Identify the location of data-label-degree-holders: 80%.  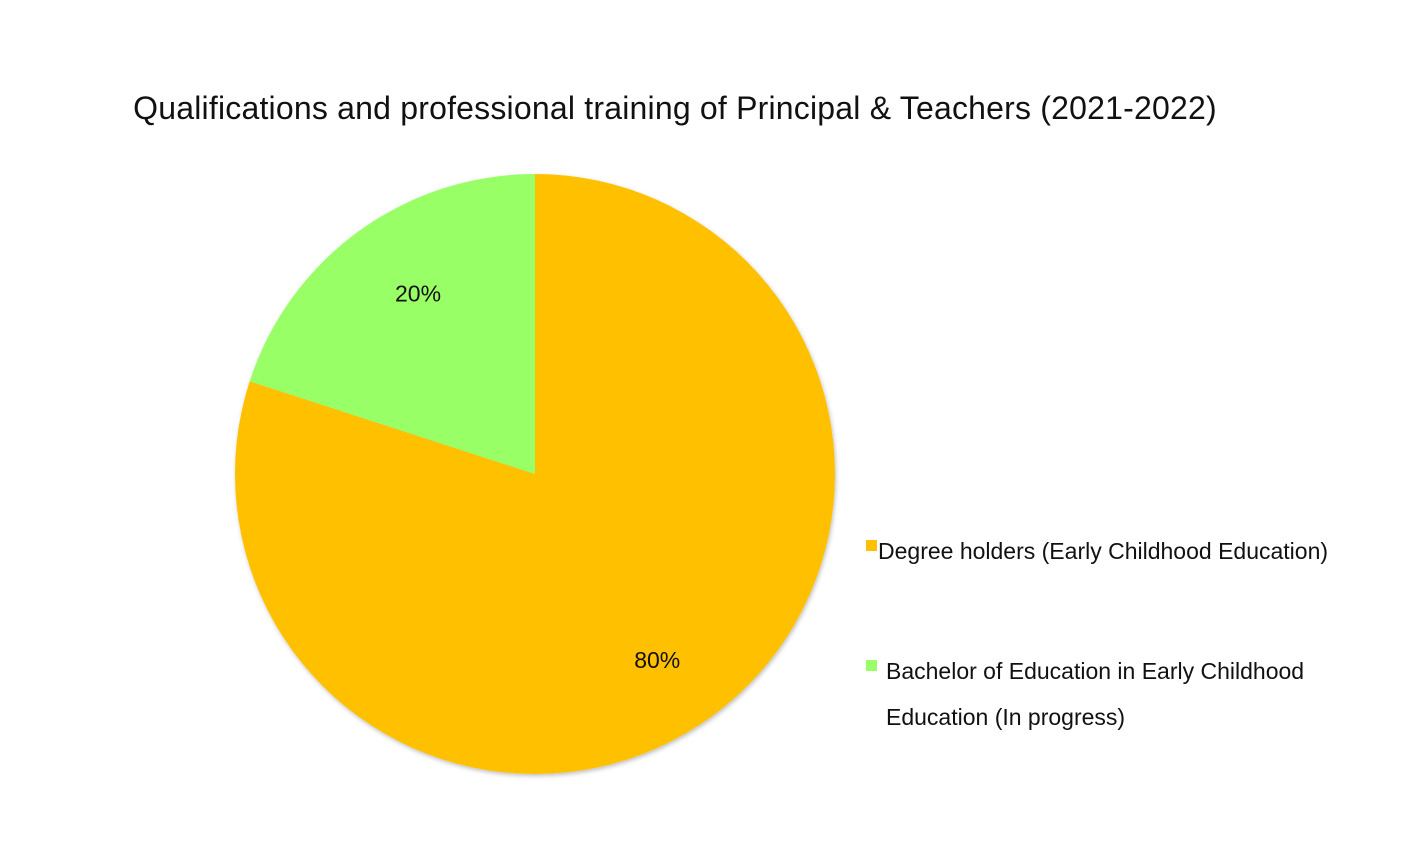
(657, 660).